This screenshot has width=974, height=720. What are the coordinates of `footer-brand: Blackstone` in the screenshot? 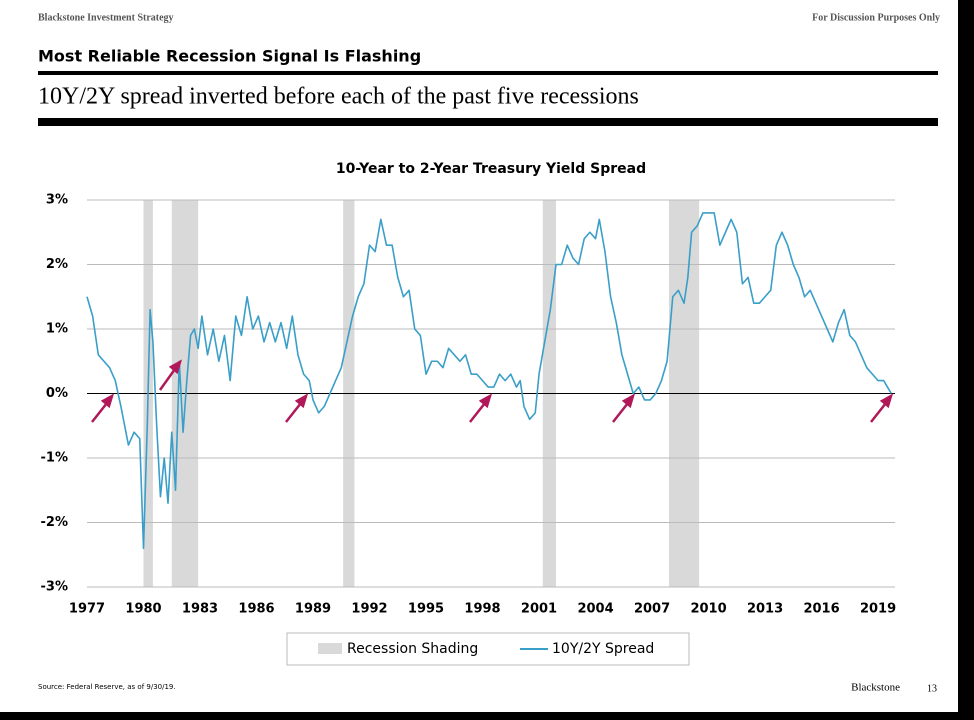 It's located at (875, 688).